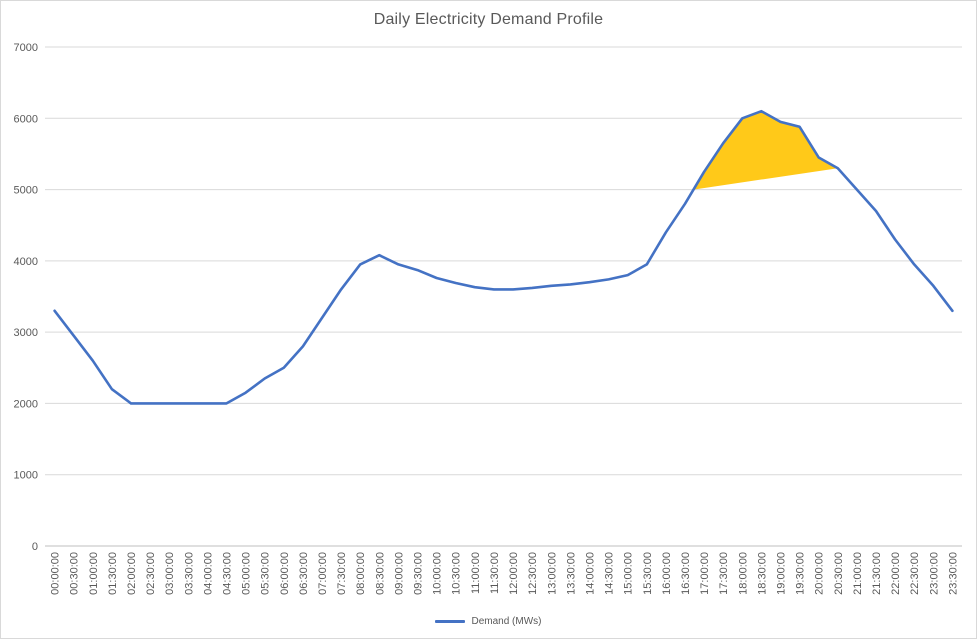  What do you see at coordinates (839, 573) in the screenshot?
I see `x-tick-label: 20:30:00` at bounding box center [839, 573].